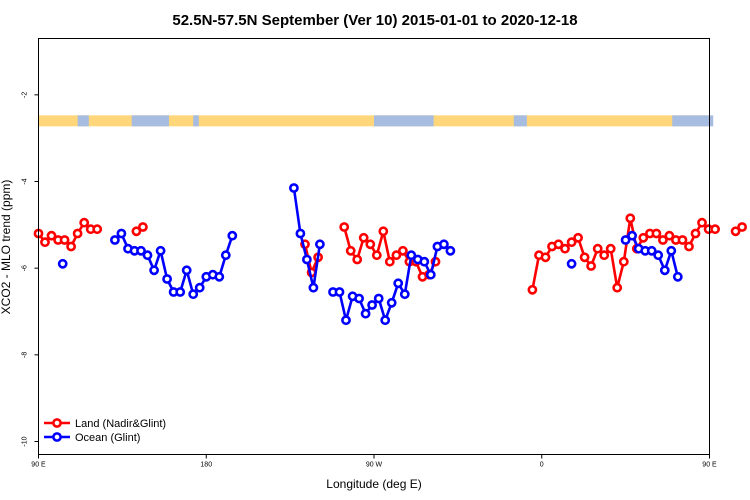 This screenshot has width=750, height=500. I want to click on legend-swatch-marker, so click(57, 423).